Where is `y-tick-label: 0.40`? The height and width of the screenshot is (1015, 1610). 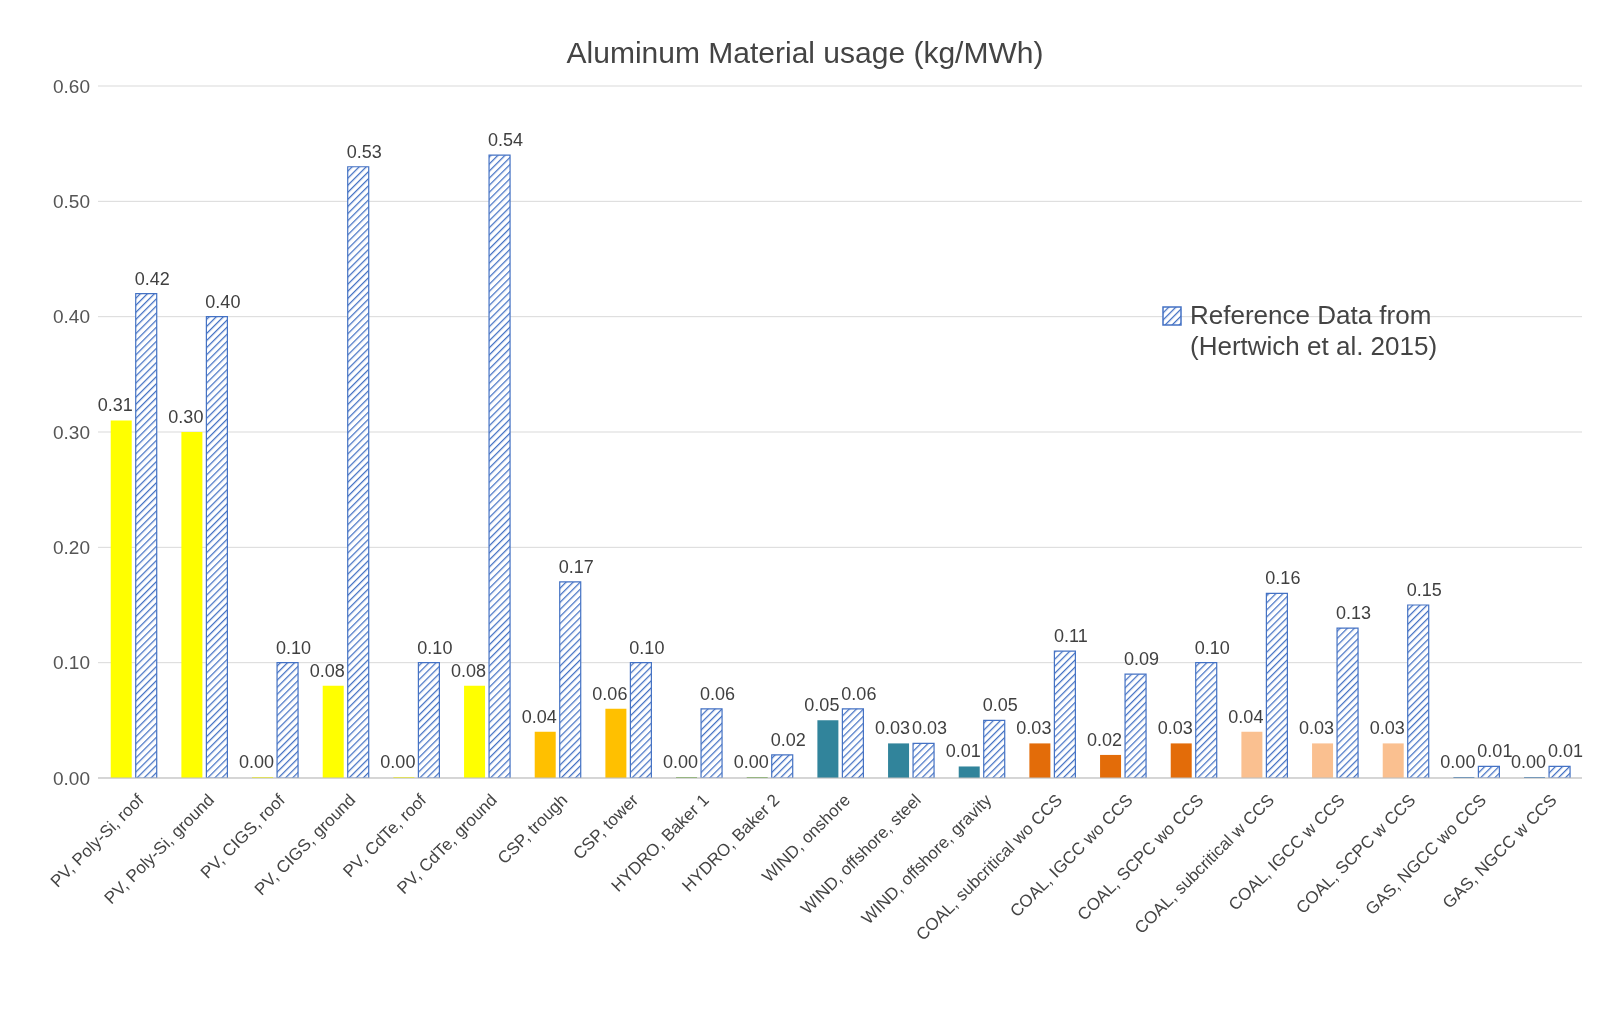 y-tick-label: 0.40 is located at coordinates (71, 317).